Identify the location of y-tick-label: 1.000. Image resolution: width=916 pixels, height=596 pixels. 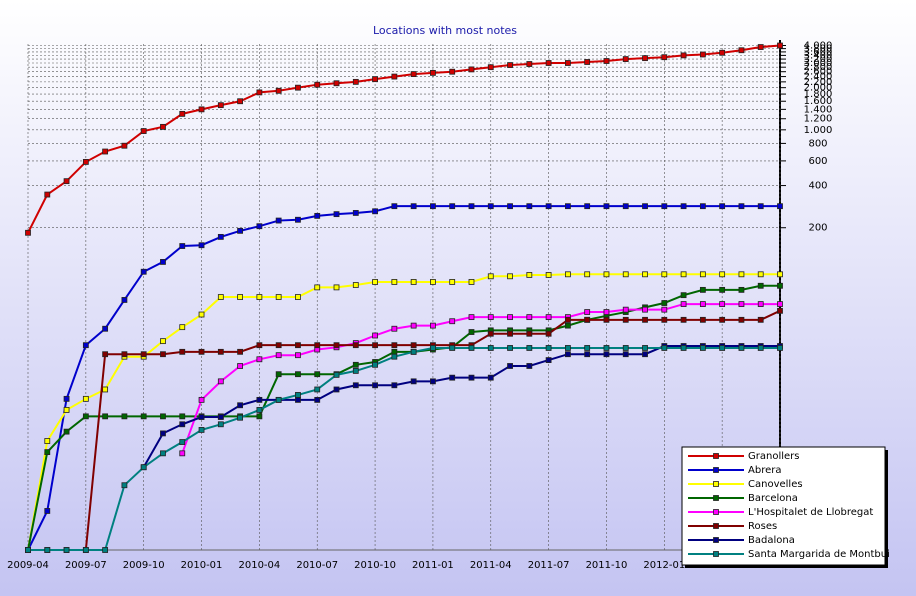
(818, 130).